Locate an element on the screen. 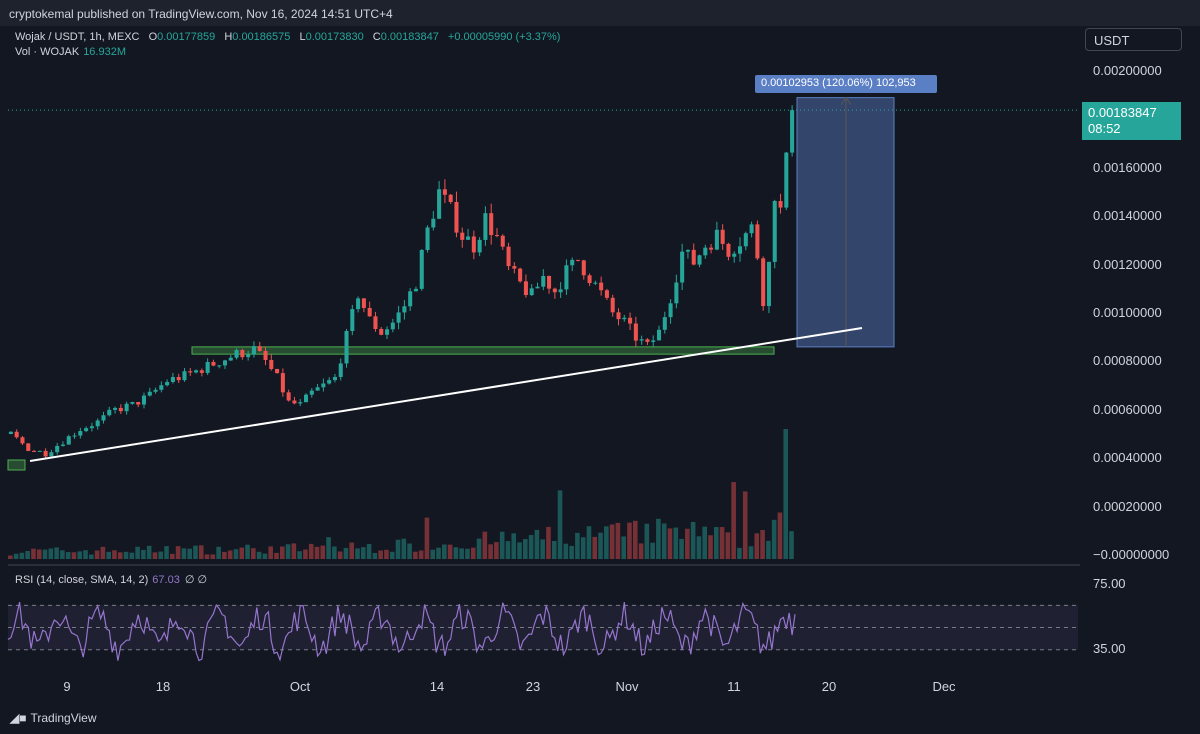 The image size is (1200, 734). price-axis-label: 0.00020000 is located at coordinates (1127, 506).